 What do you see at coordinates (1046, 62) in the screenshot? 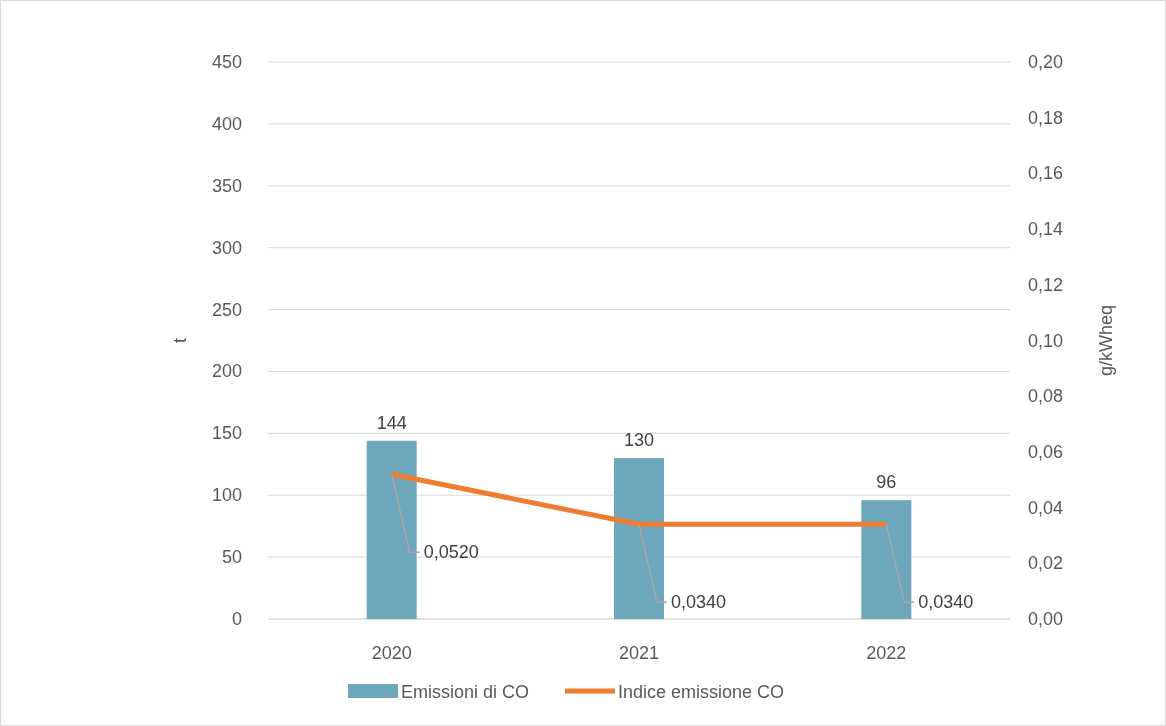
I see `y2-tick-label: 0,20` at bounding box center [1046, 62].